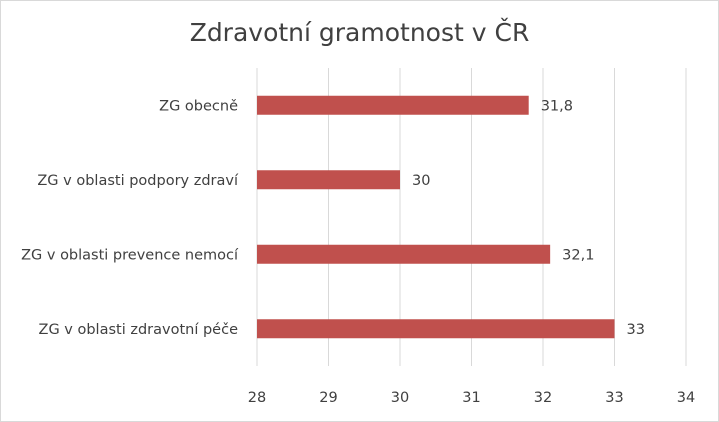 The width and height of the screenshot is (719, 422). What do you see at coordinates (359, 32) in the screenshot?
I see `chart-title: Zdravotní gramotnost v ČR` at bounding box center [359, 32].